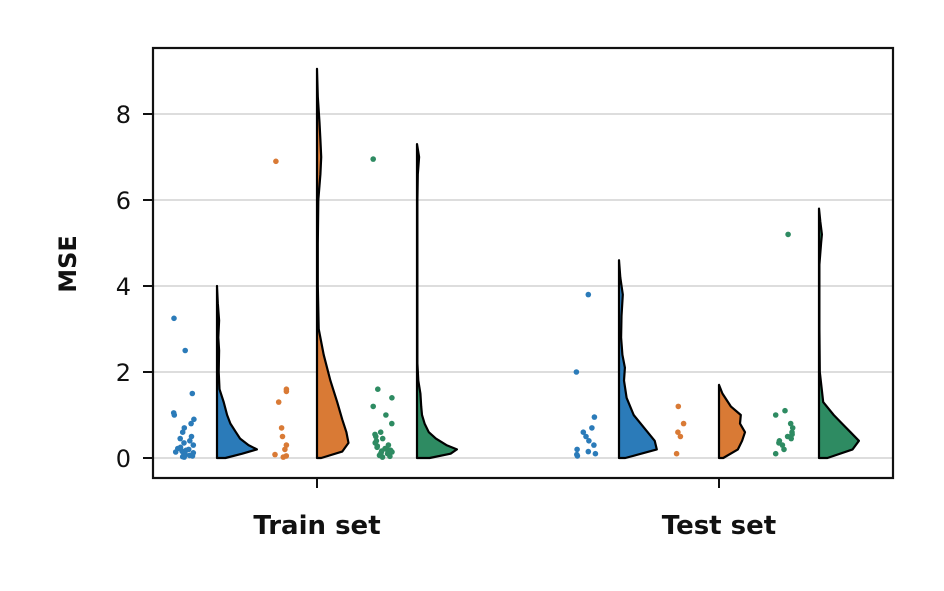 This screenshot has width=944, height=591. Describe the element at coordinates (123, 115) in the screenshot. I see `y-tick-label: 8` at that location.